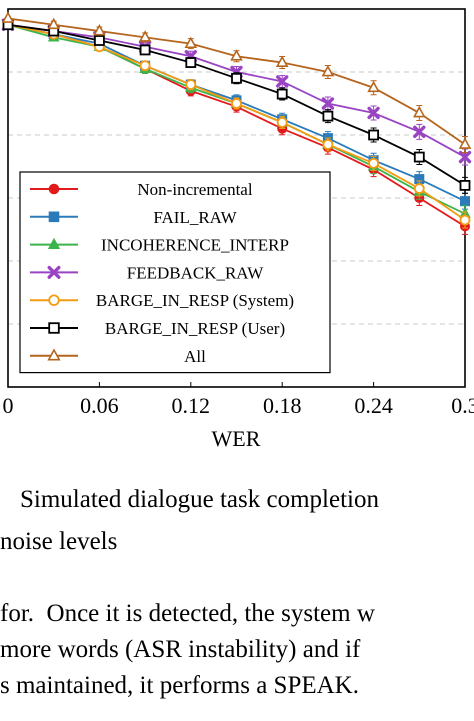 The width and height of the screenshot is (474, 721). I want to click on legend-entry: All, so click(118, 356).